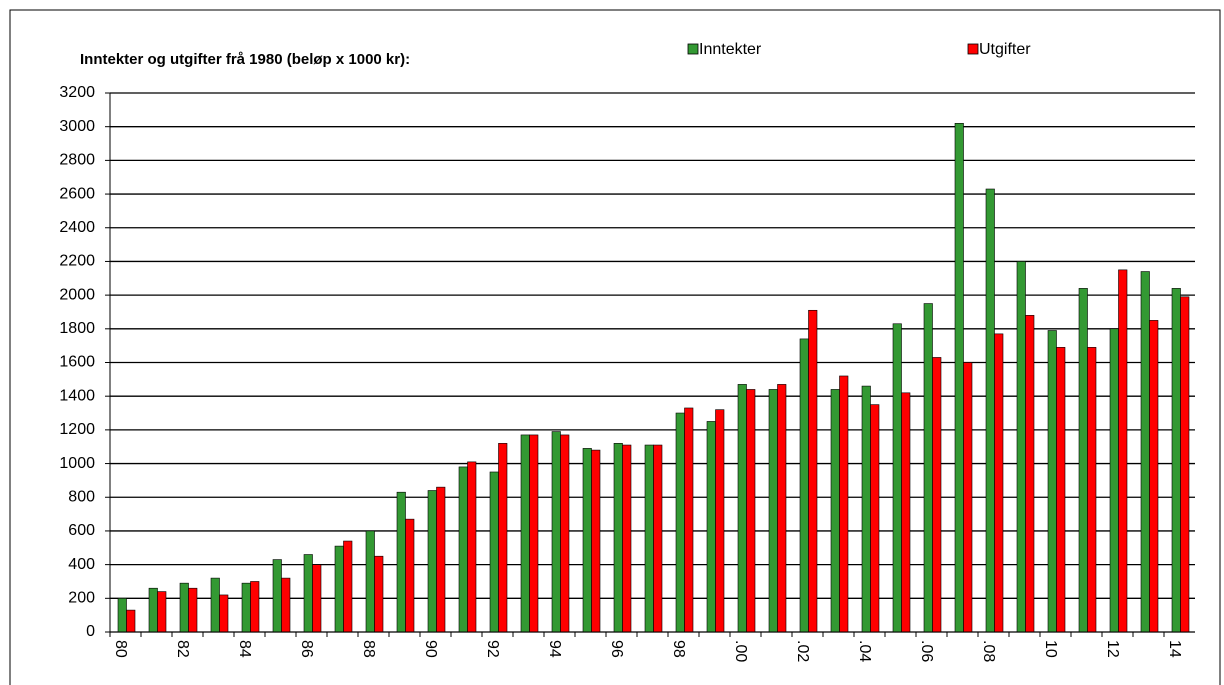 This screenshot has height=685, width=1224. Describe the element at coordinates (1174, 649) in the screenshot. I see `x-tick-label: 14` at that location.